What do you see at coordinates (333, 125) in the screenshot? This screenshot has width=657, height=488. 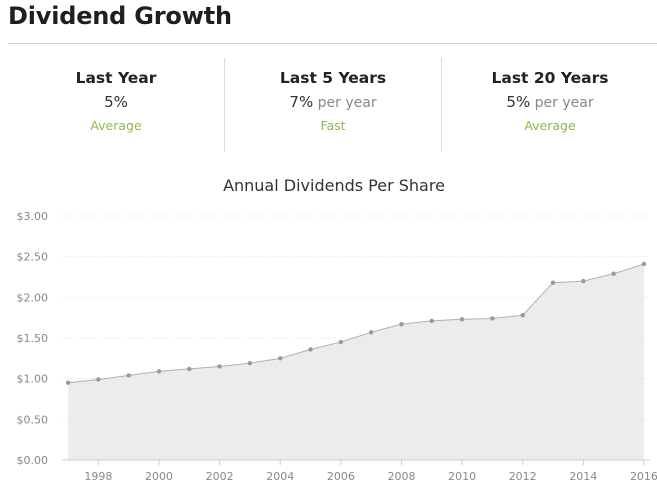 I see `stat-rating: Fast` at bounding box center [333, 125].